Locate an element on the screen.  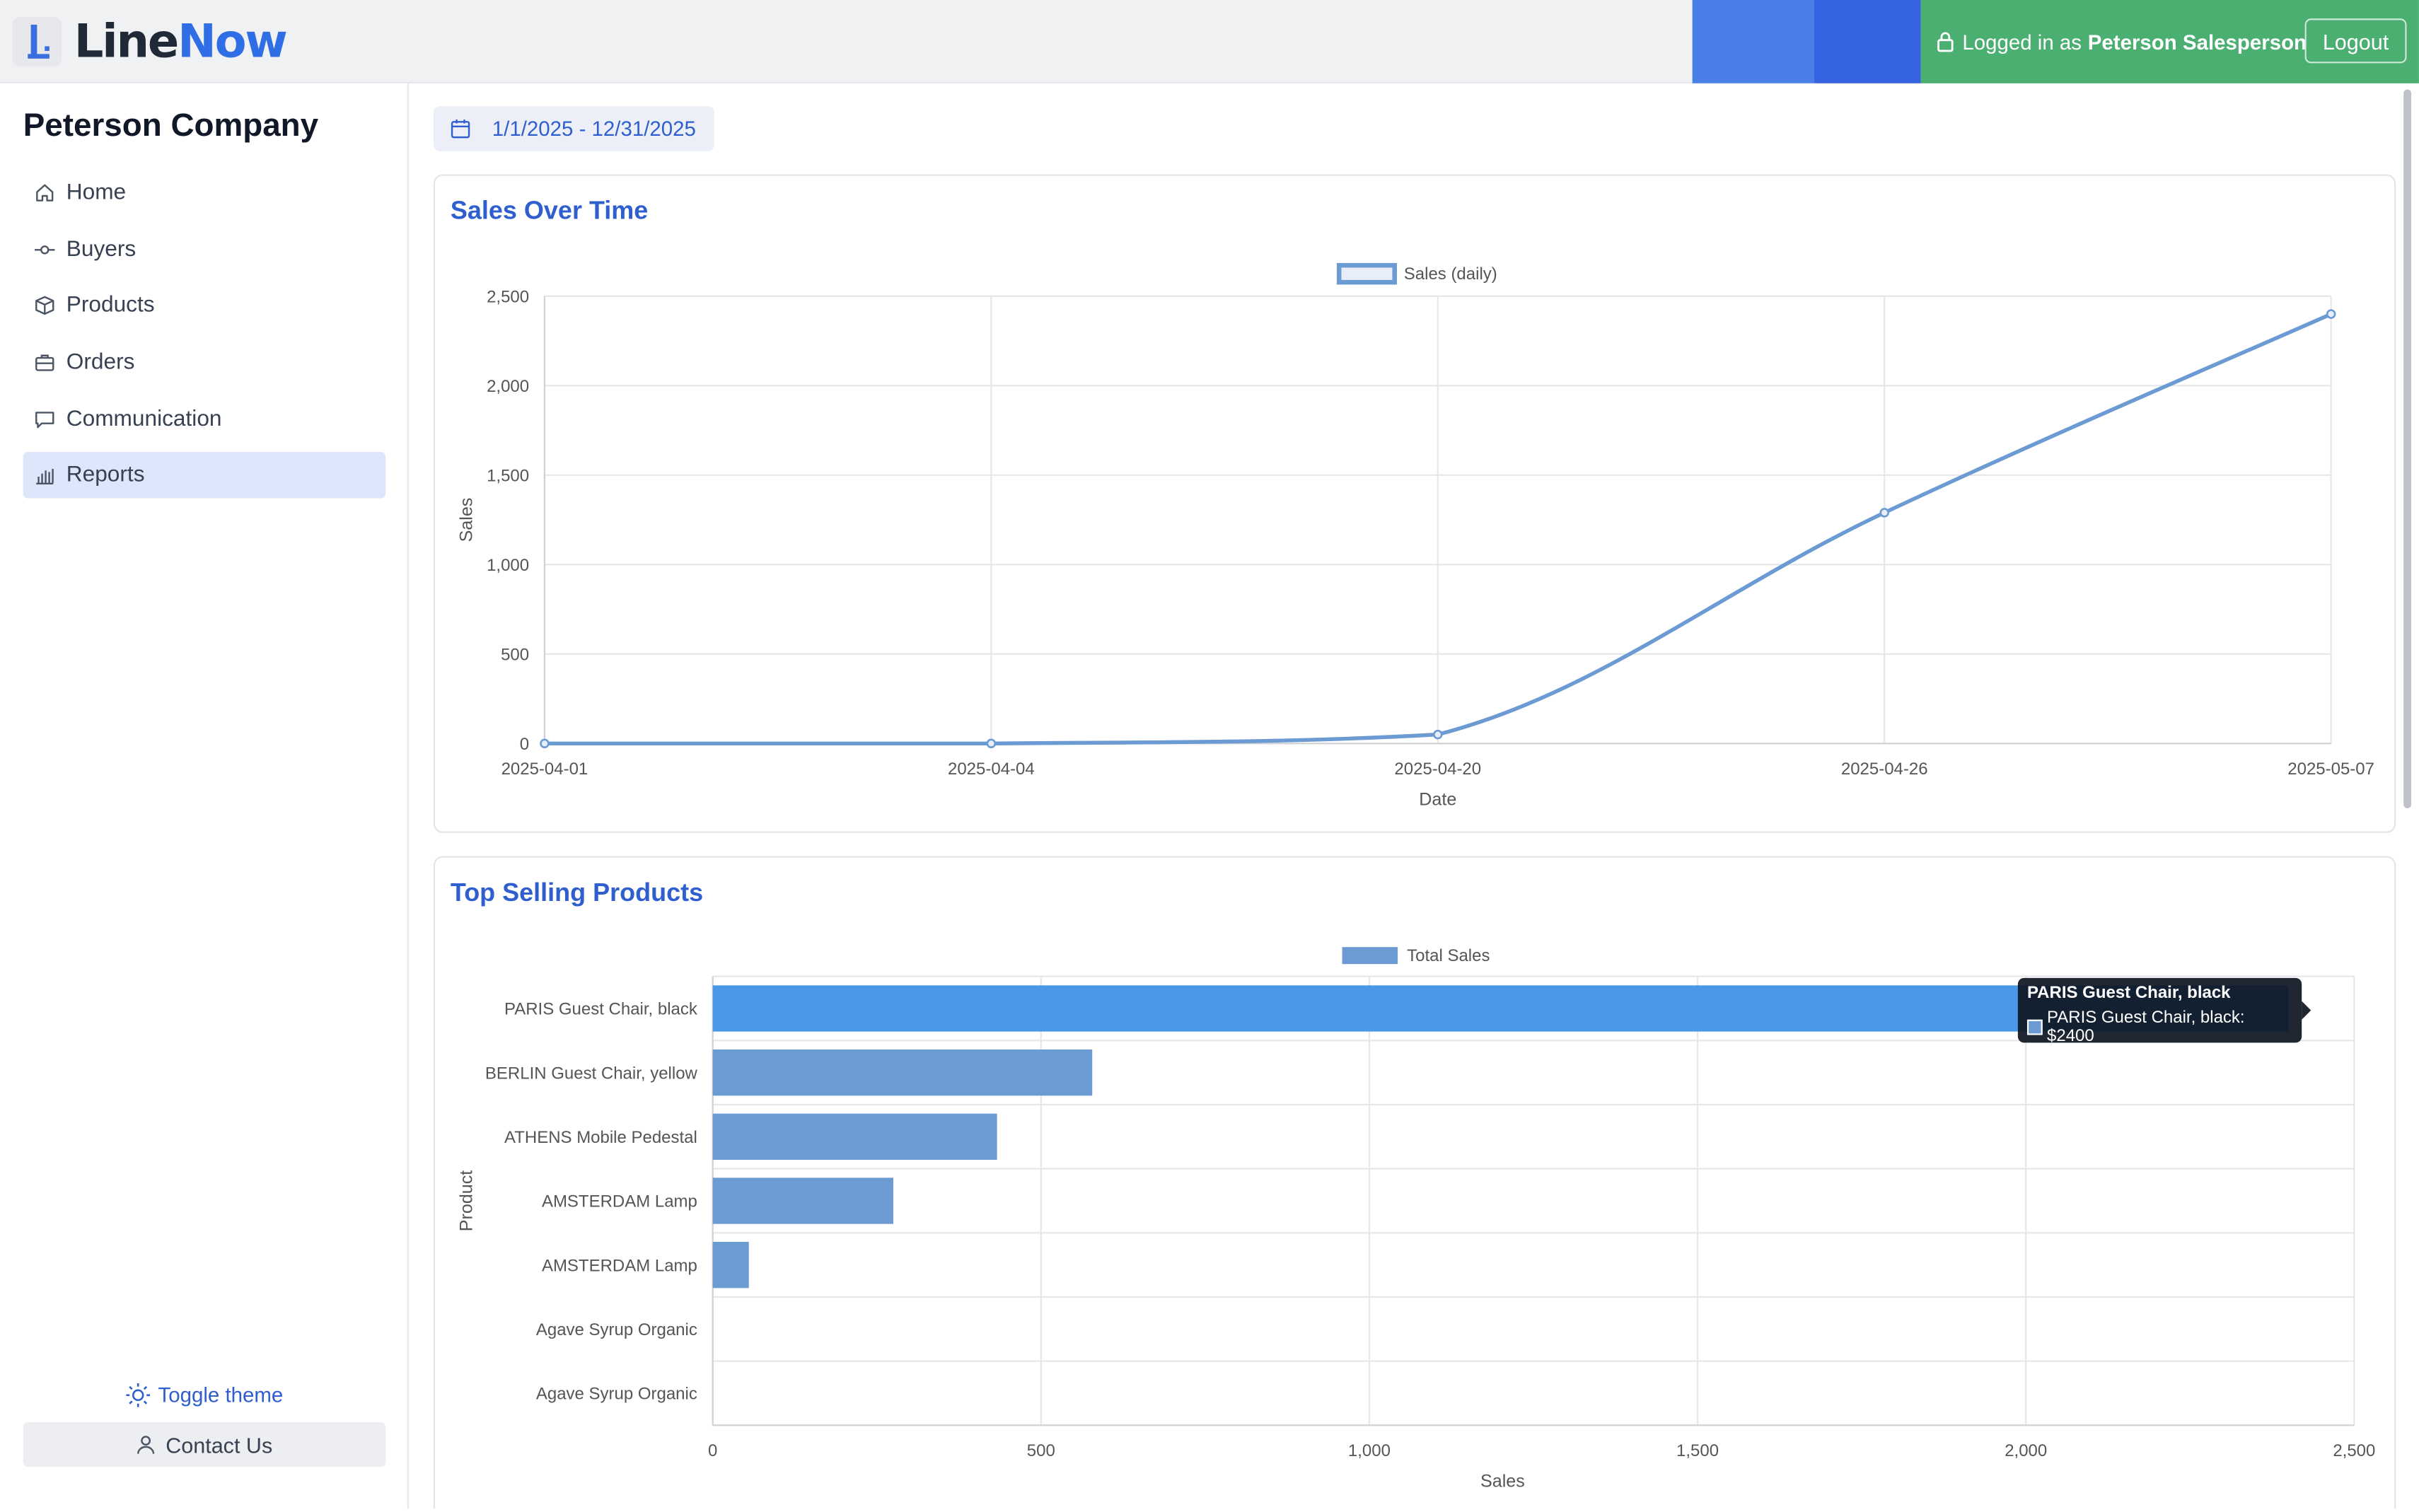
sidebar-item-label: Home is located at coordinates (96, 193).